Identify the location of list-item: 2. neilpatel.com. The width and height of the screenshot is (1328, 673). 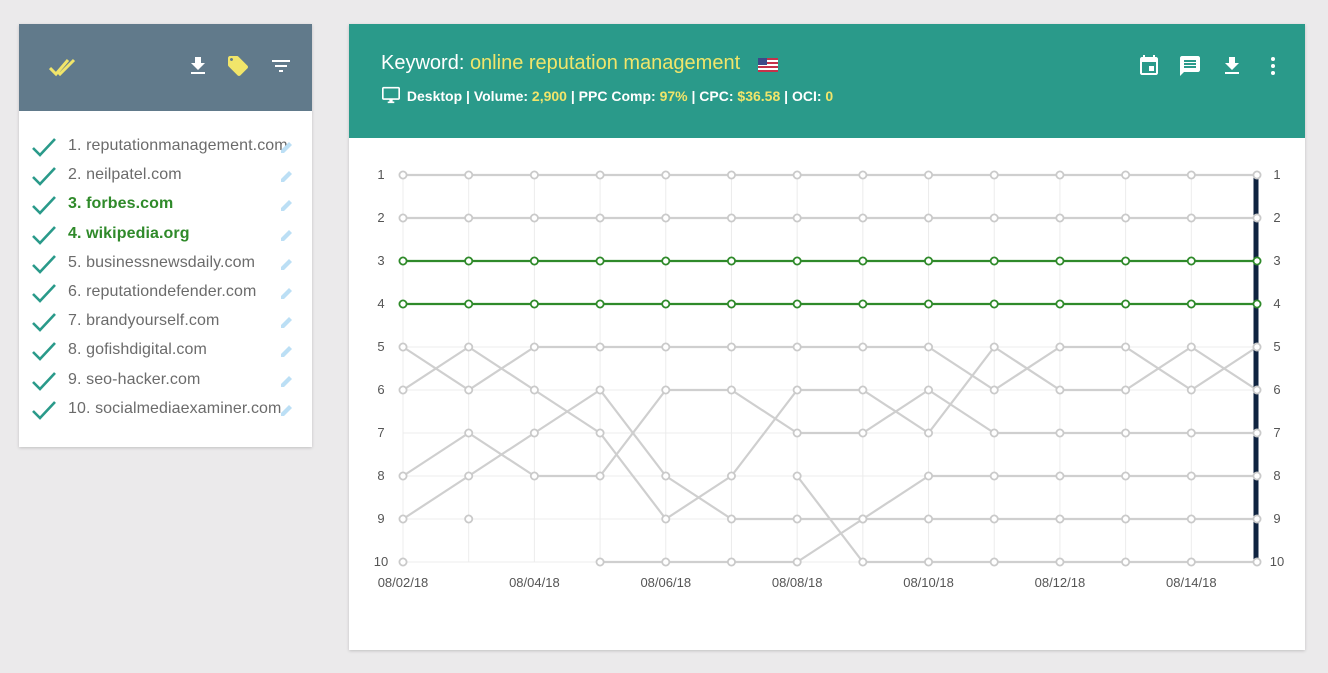
(165, 175).